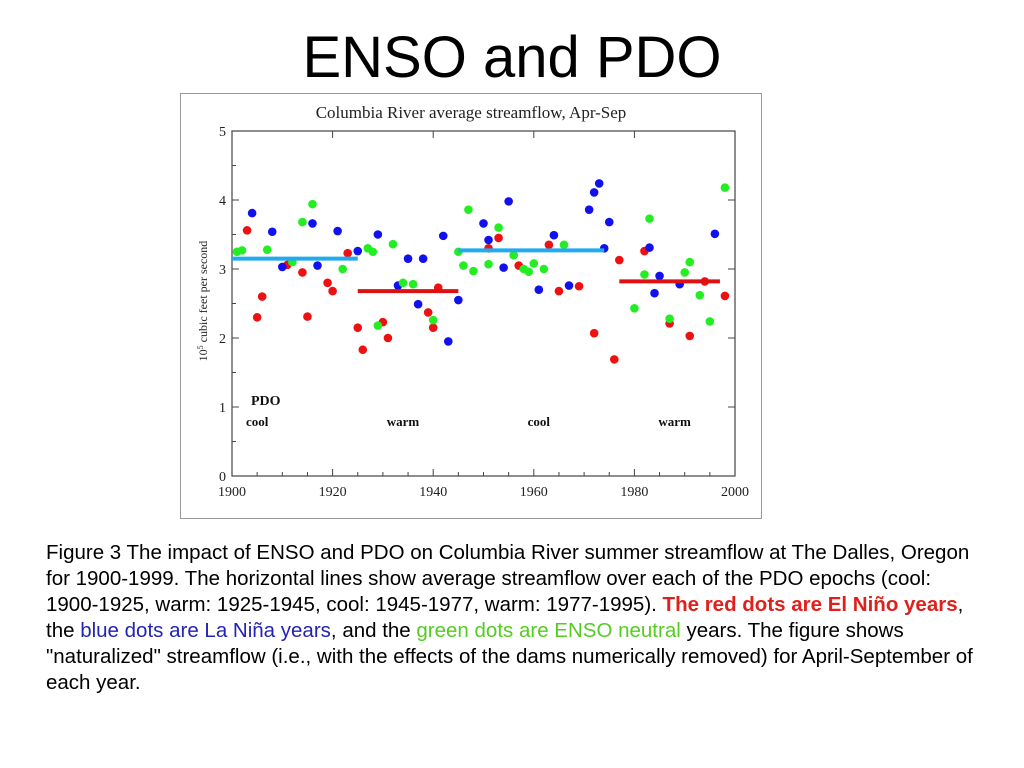  I want to click on y-axis-label-exp: 5, so click(200, 347).